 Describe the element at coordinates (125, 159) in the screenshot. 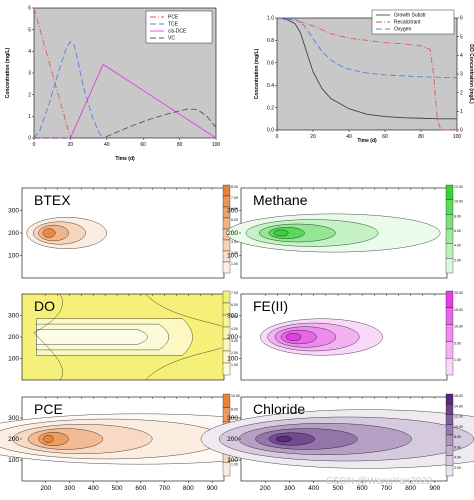

I see `x-axis-label: Time (d)` at that location.